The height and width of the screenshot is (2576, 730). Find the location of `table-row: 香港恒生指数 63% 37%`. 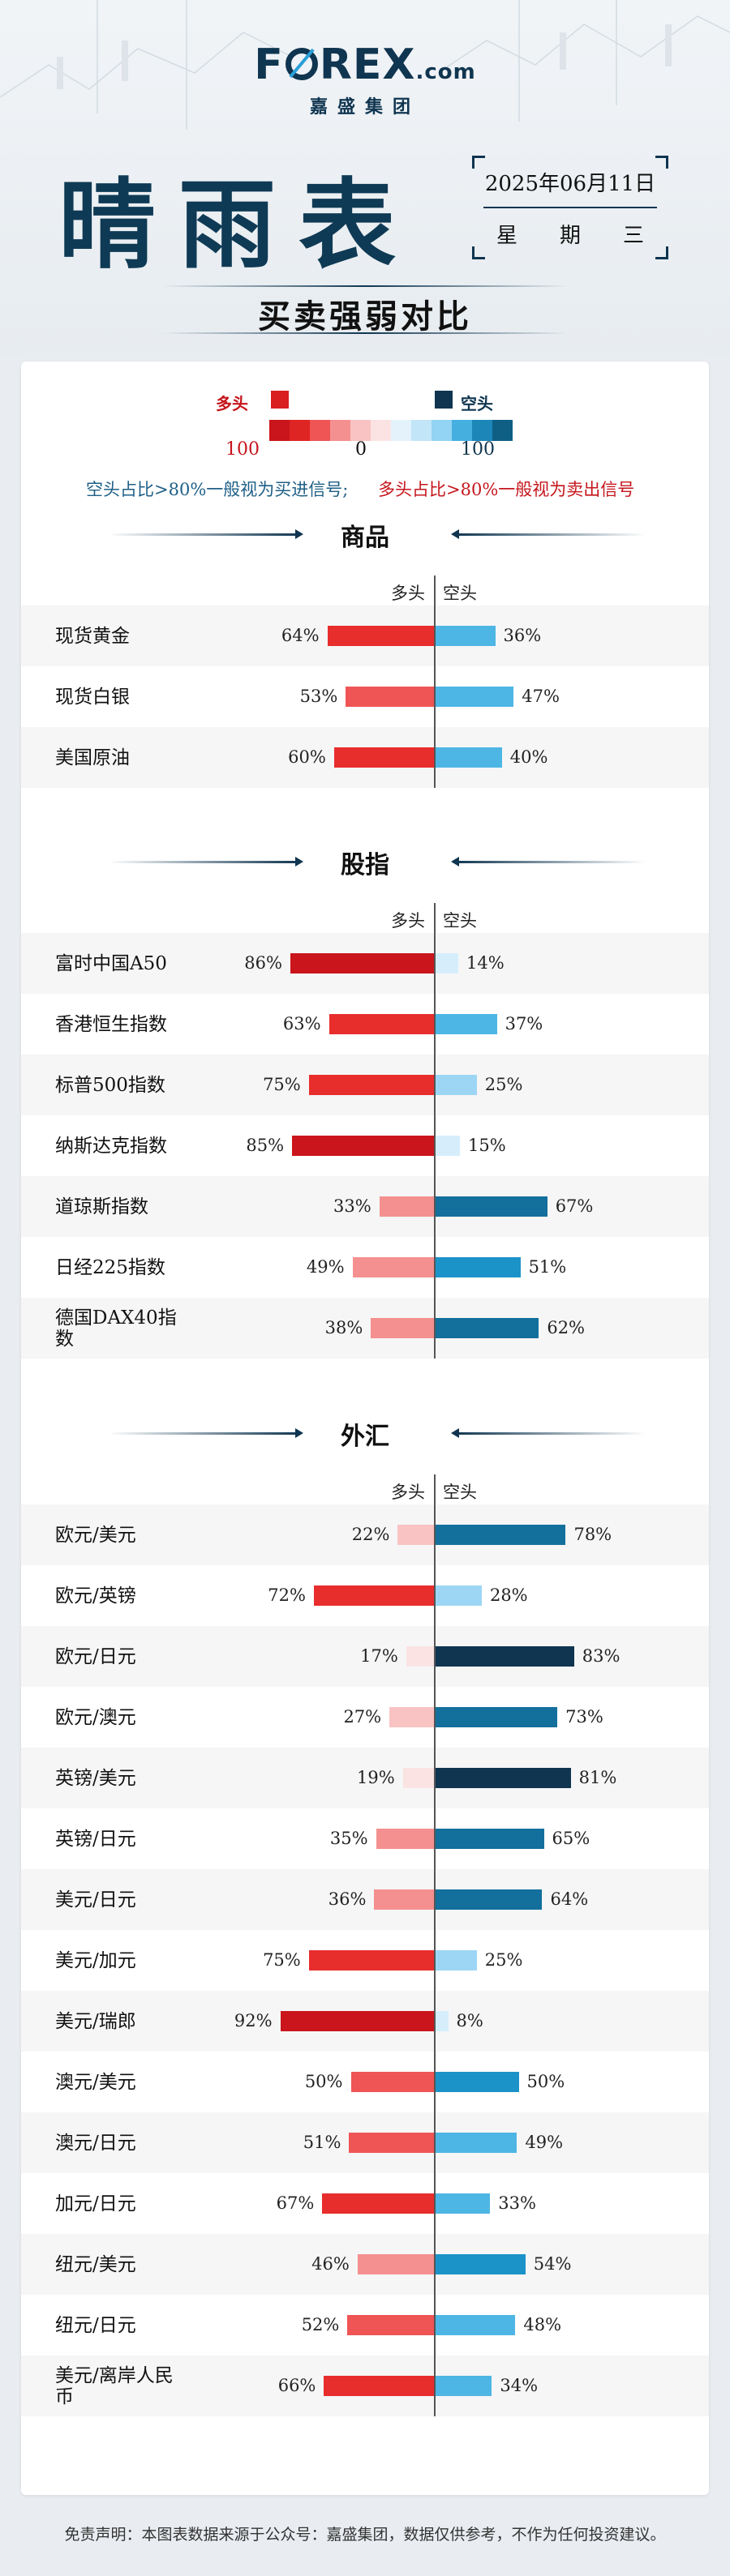

table-row: 香港恒生指数 63% 37% is located at coordinates (365, 1024).